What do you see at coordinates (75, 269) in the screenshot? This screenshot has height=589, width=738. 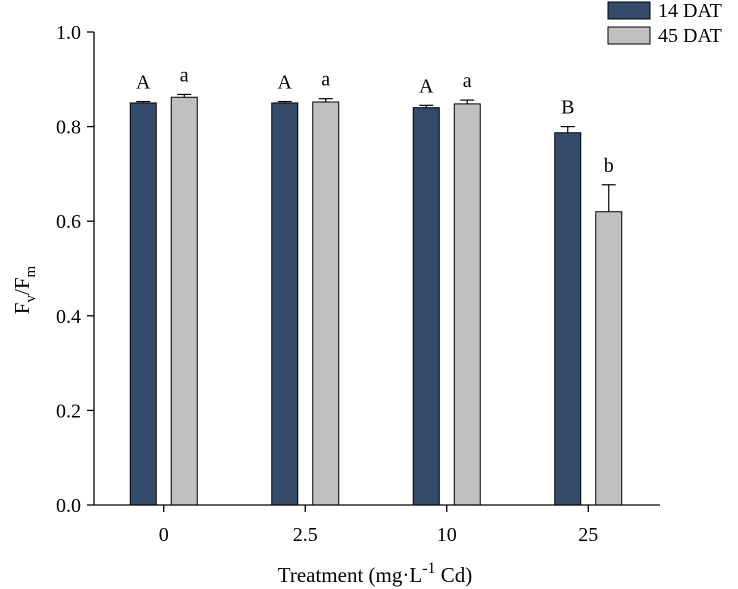 I see `y-ticks-group: 0.0 0.2 0.4 0.6 0.8 1.0` at bounding box center [75, 269].